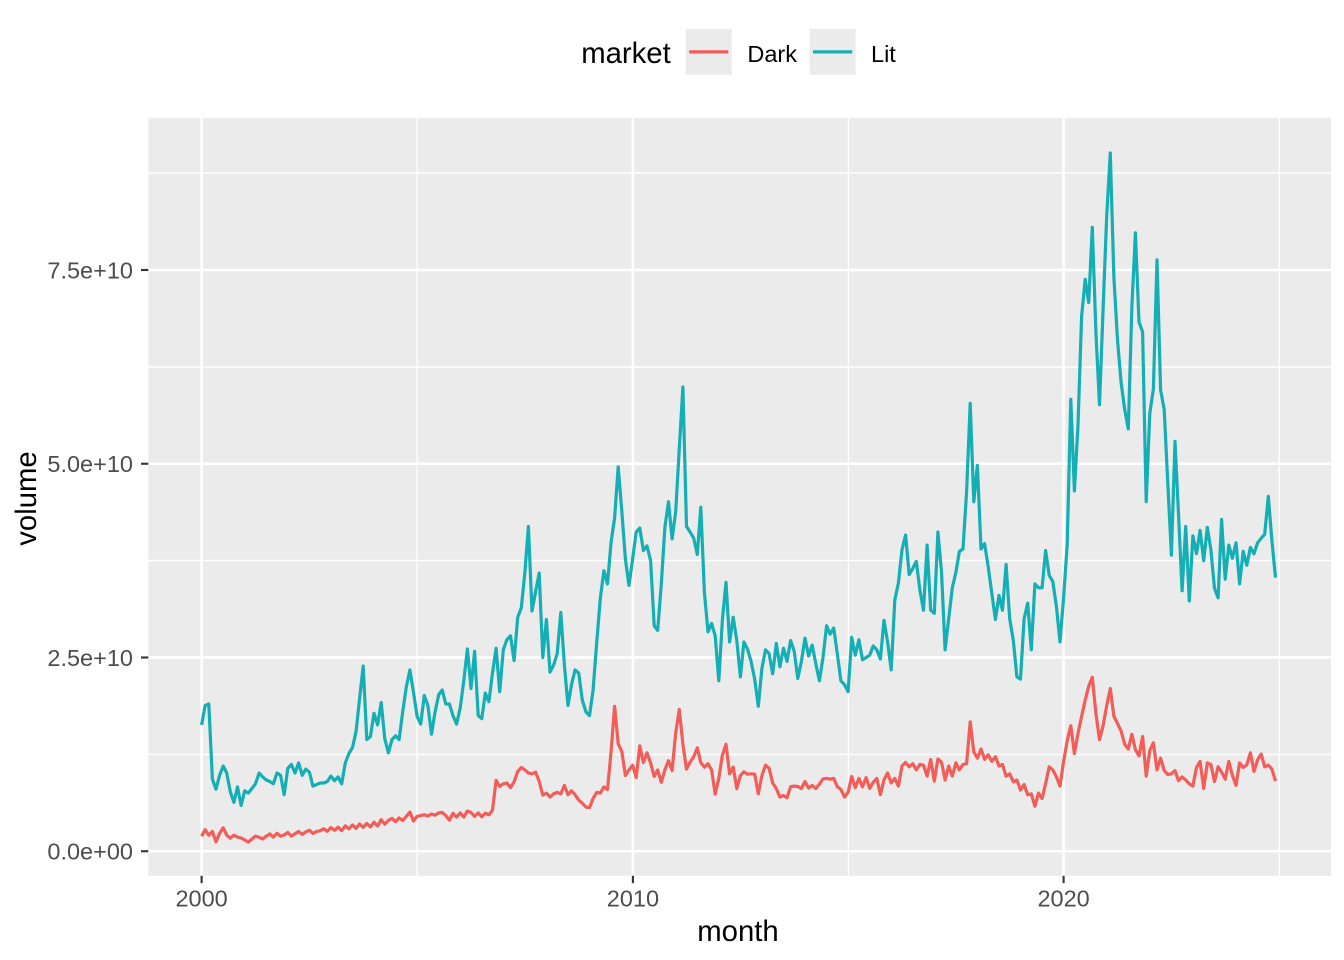  I want to click on svg-text: volume, so click(26, 498).